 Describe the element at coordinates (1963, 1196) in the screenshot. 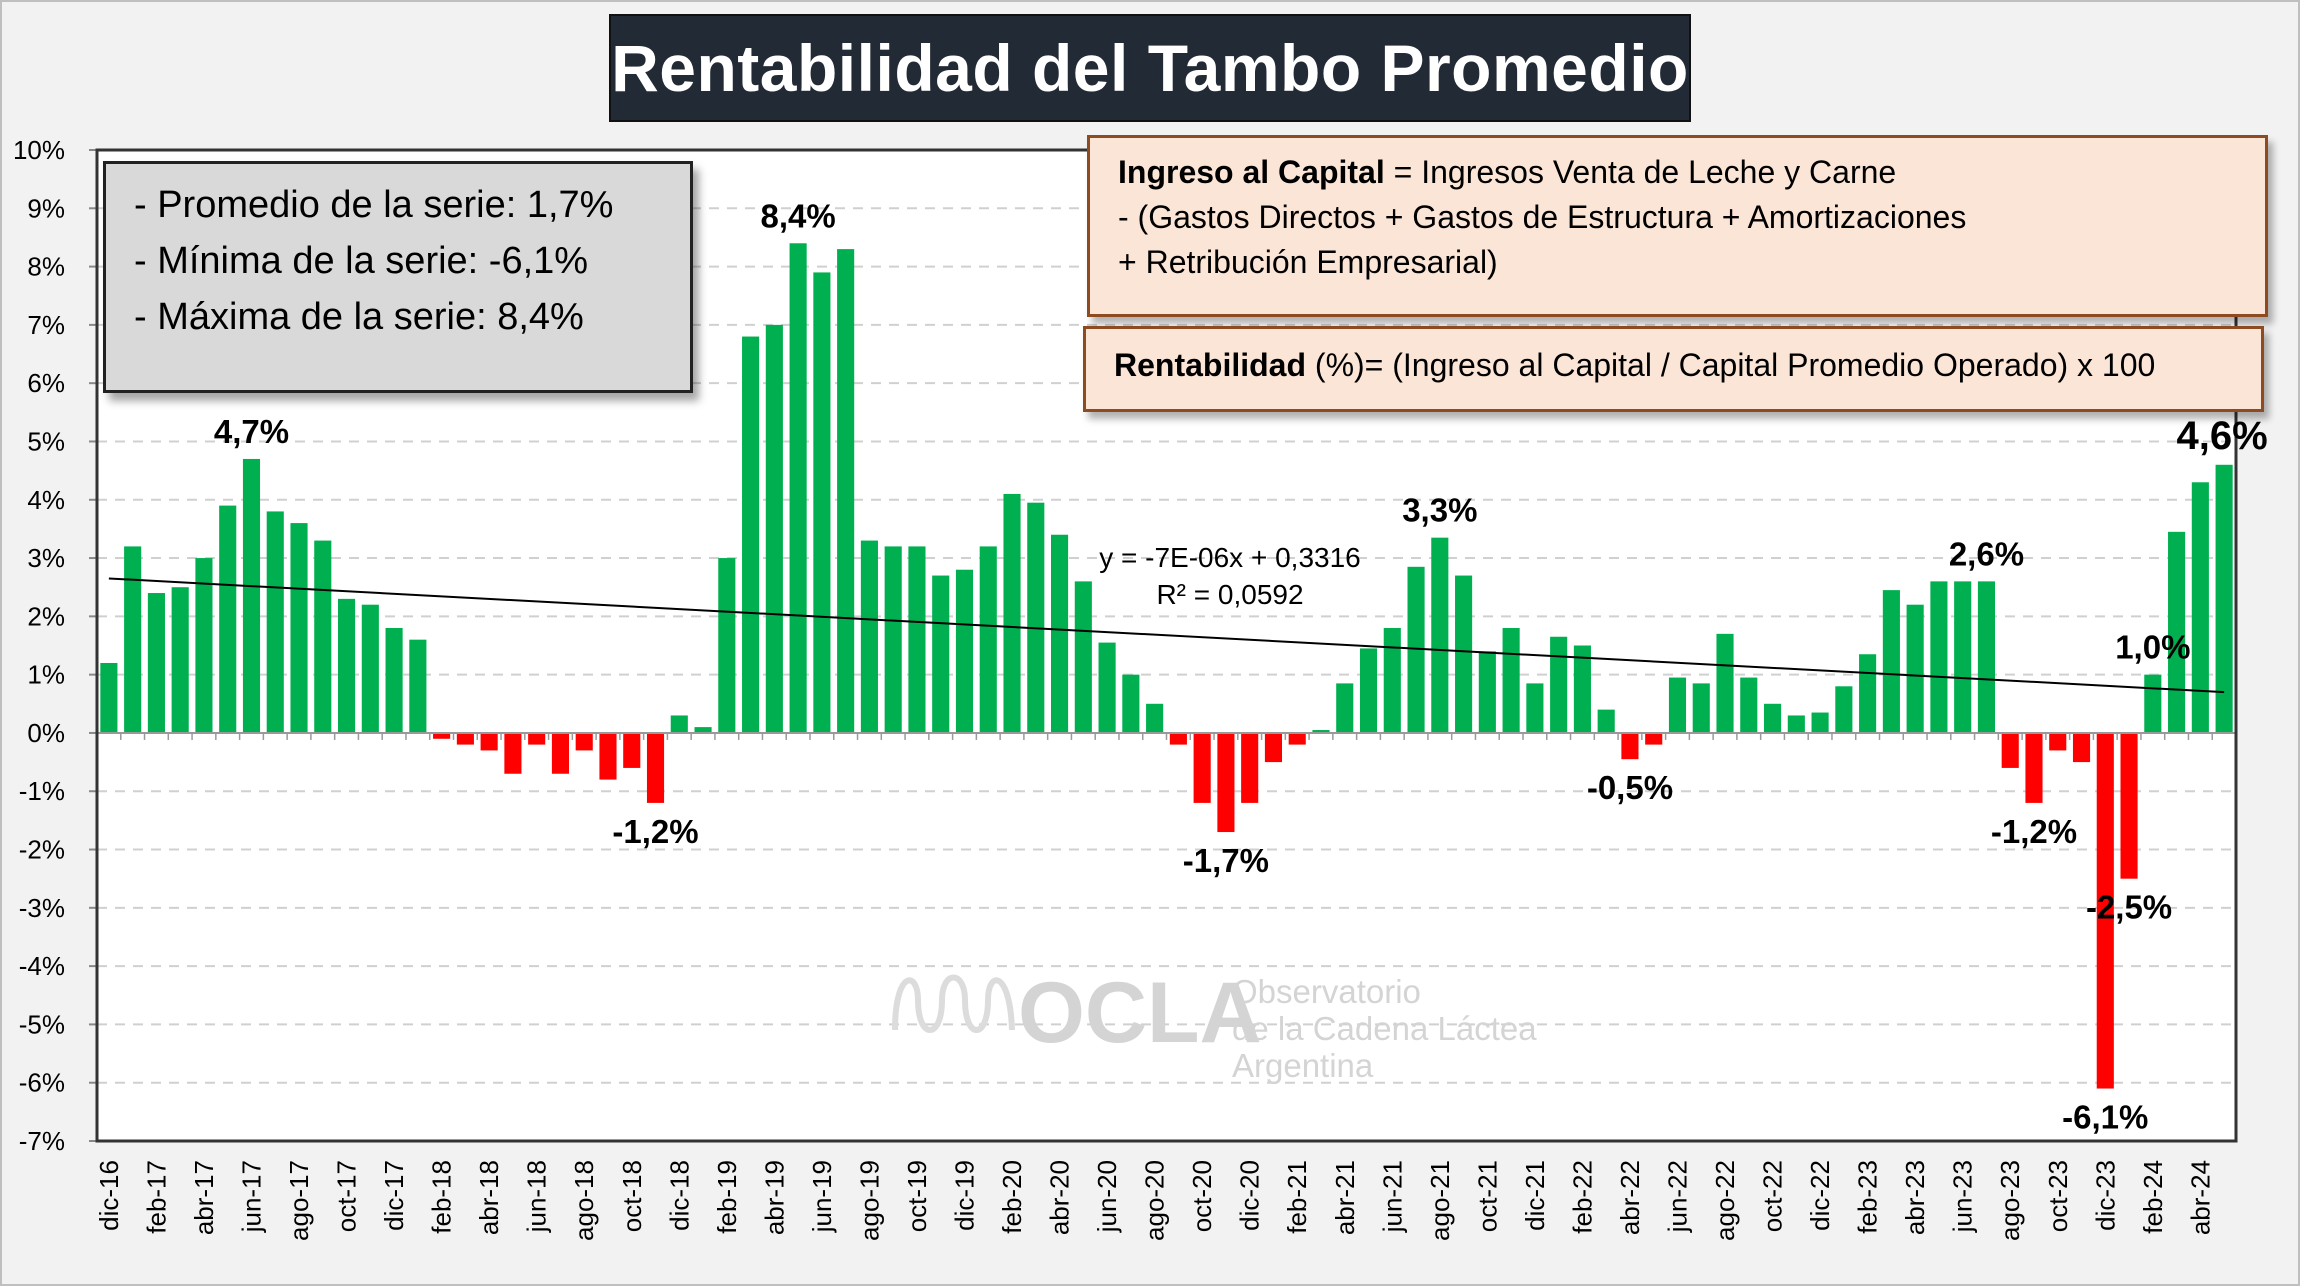

I see `x-tick-label: jun-23` at that location.